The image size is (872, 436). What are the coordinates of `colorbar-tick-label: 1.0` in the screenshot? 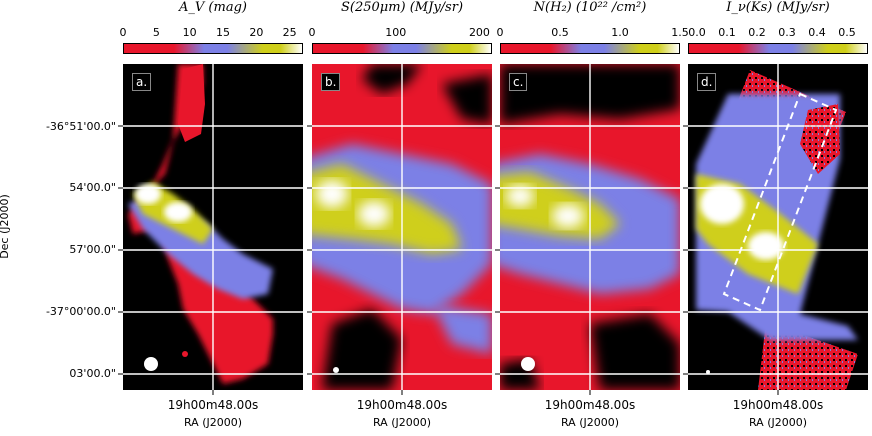 It's located at (620, 32).